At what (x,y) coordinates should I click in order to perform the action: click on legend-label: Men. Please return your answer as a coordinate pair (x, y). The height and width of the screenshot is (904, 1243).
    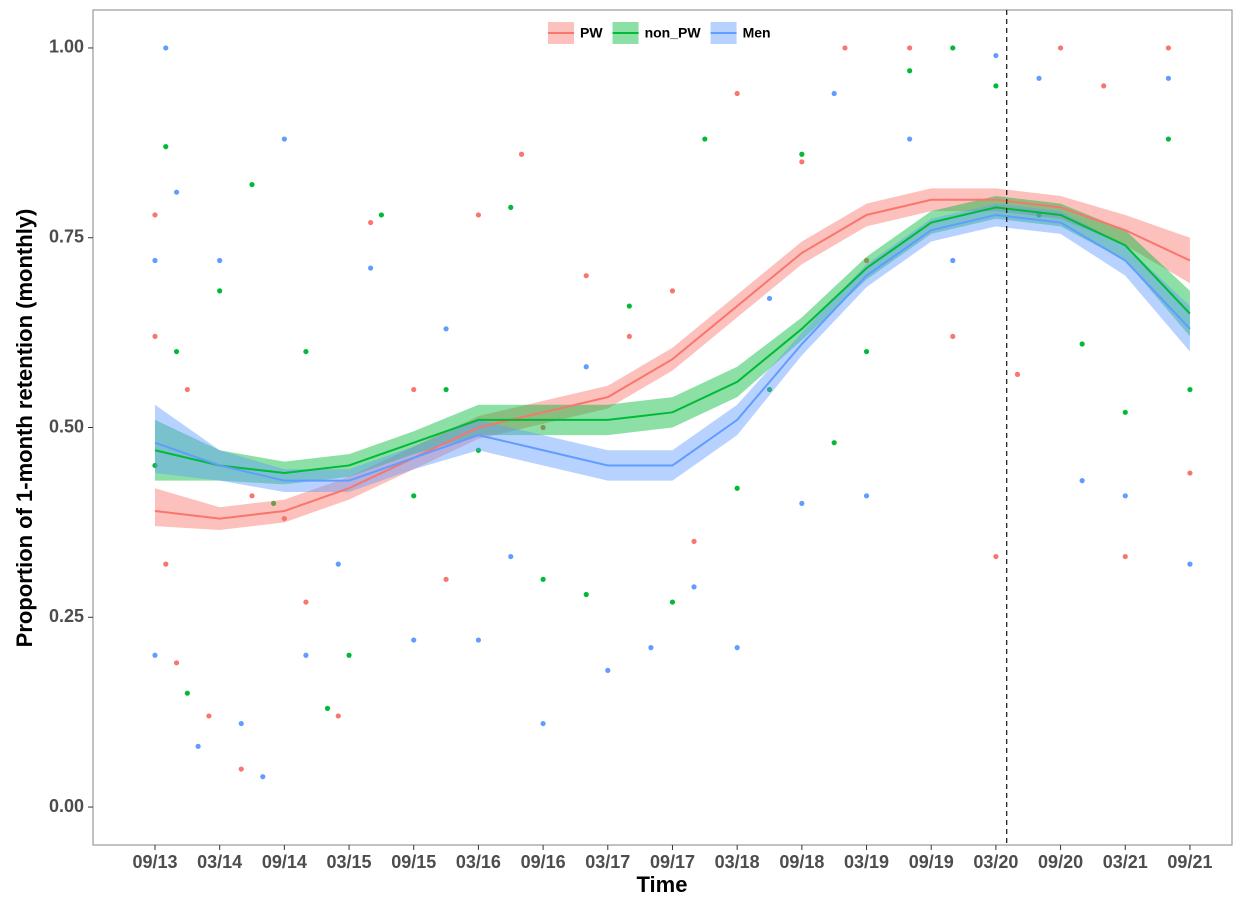
    Looking at the image, I should click on (757, 33).